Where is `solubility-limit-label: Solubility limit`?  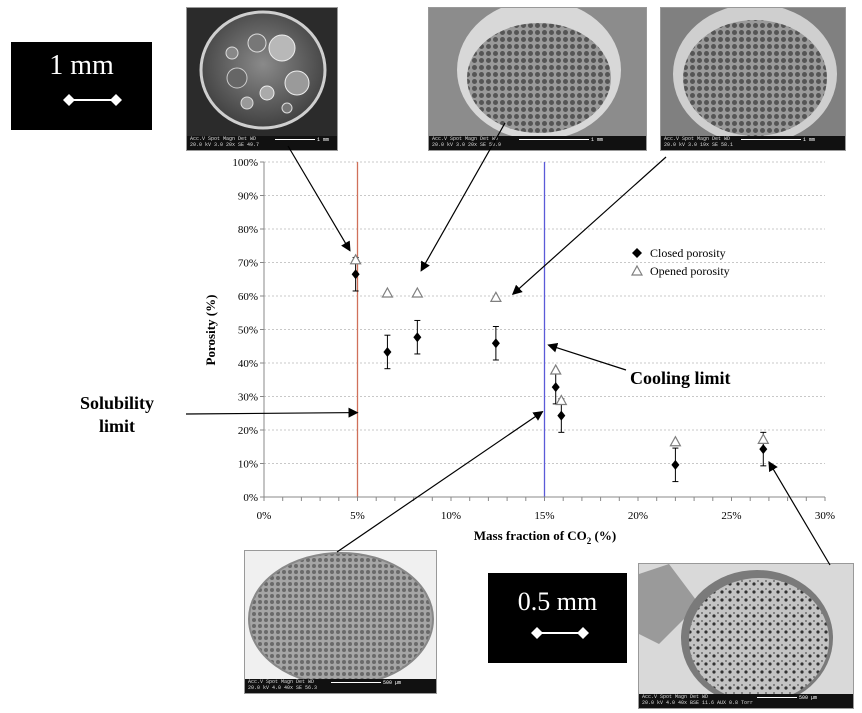
solubility-limit-label: Solubility limit is located at coordinates (117, 414).